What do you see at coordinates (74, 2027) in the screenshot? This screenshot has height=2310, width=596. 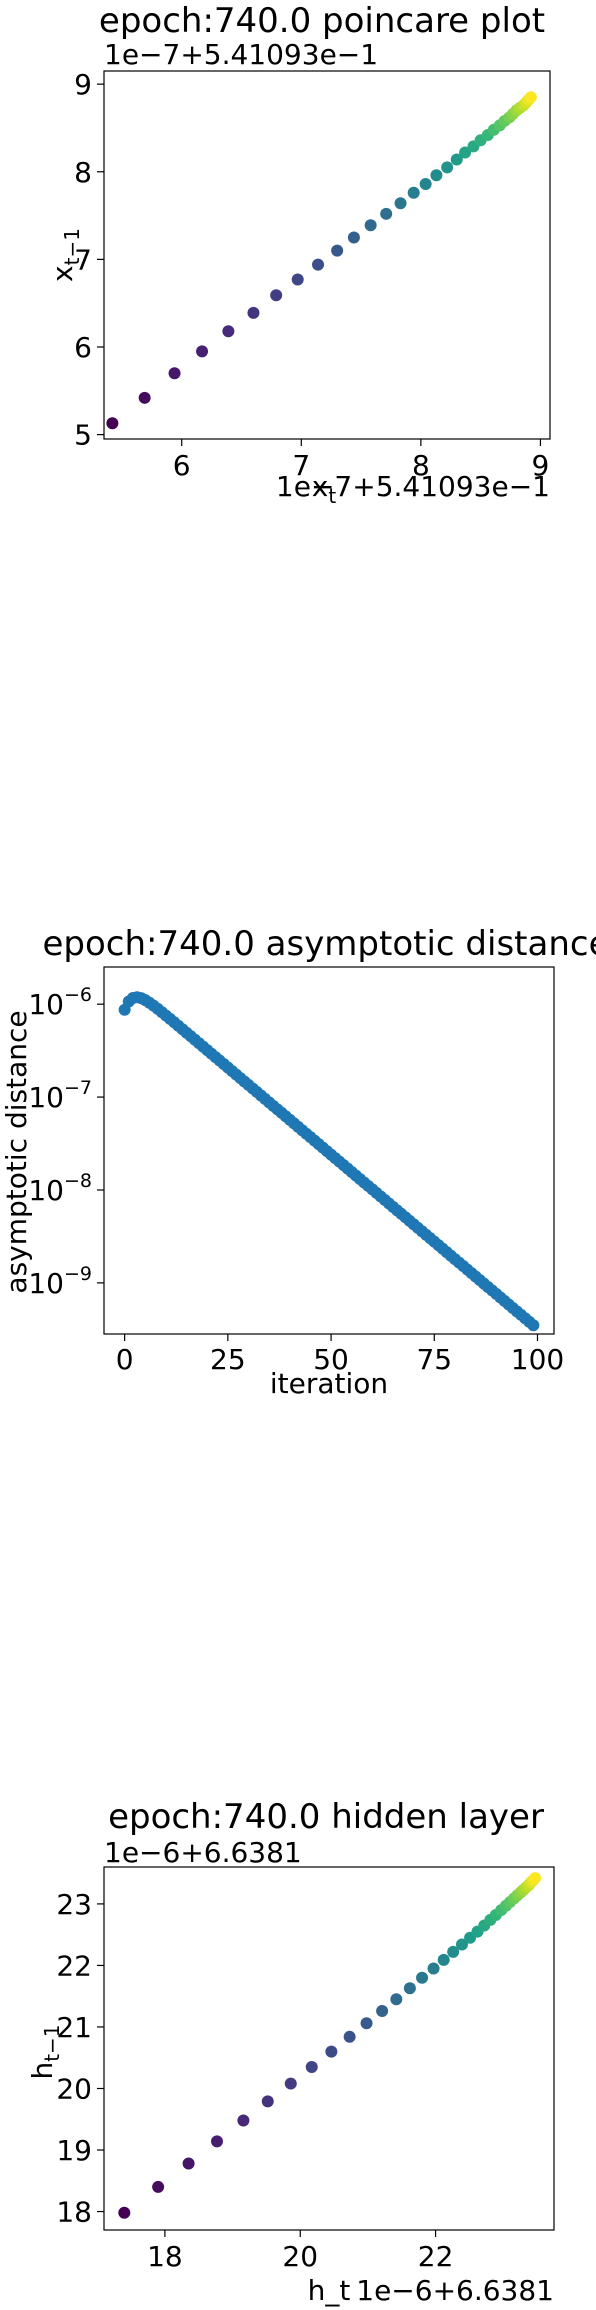 I see `hidden-y-tick-label: 21` at bounding box center [74, 2027].